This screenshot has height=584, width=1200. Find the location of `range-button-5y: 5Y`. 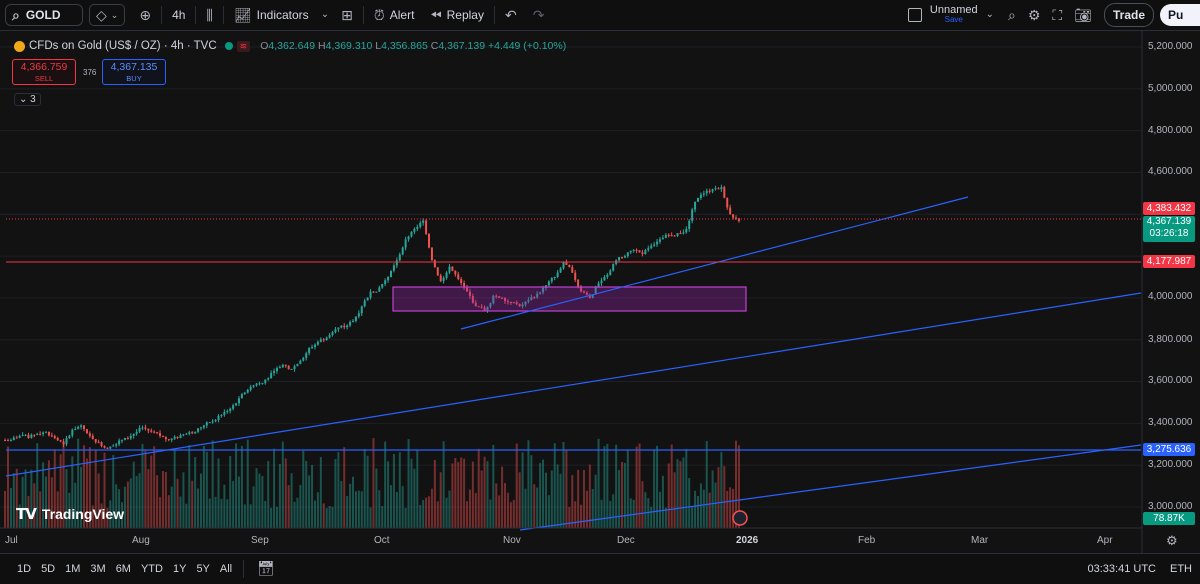

range-button-5y: 5Y is located at coordinates (203, 568).